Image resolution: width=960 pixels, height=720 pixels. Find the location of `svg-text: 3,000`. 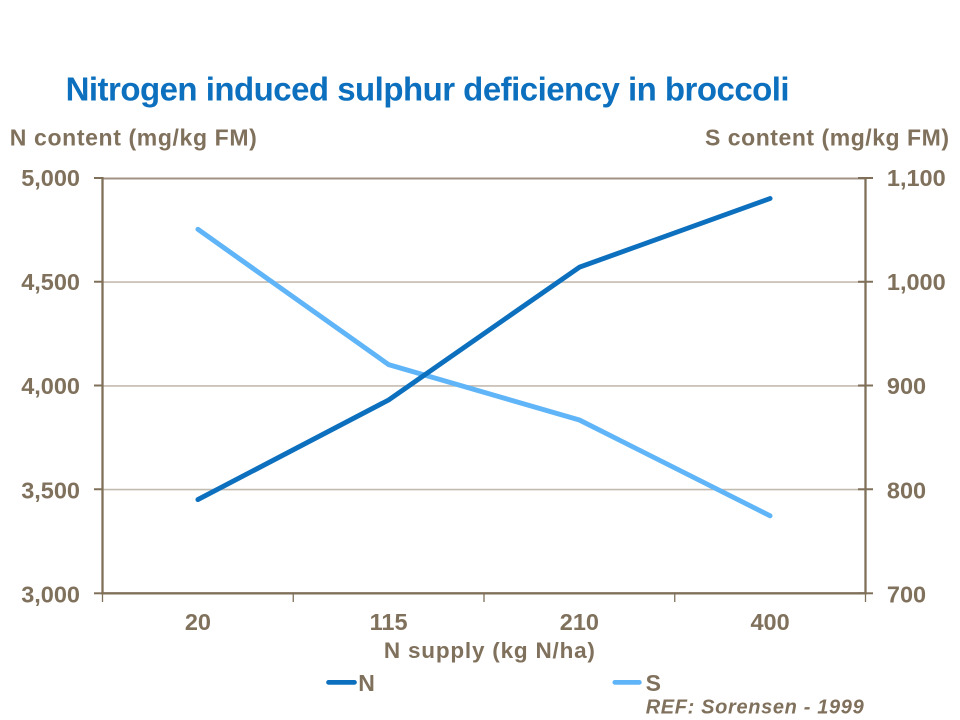

svg-text: 3,000 is located at coordinates (50, 594).